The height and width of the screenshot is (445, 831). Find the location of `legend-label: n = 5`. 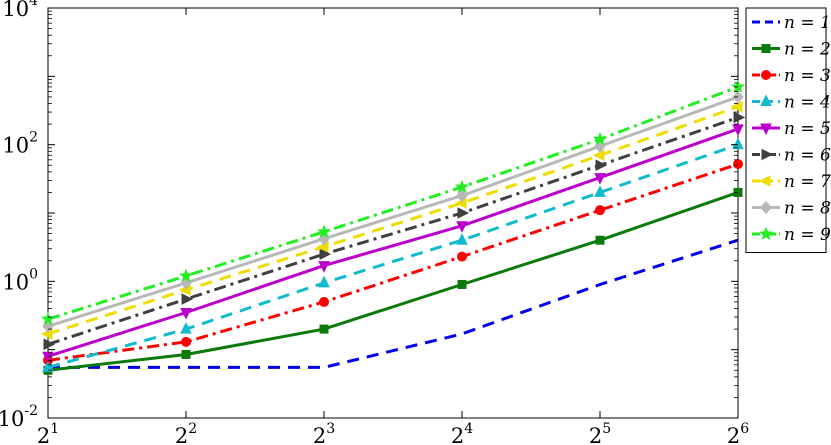

legend-label: n = 5 is located at coordinates (807, 129).